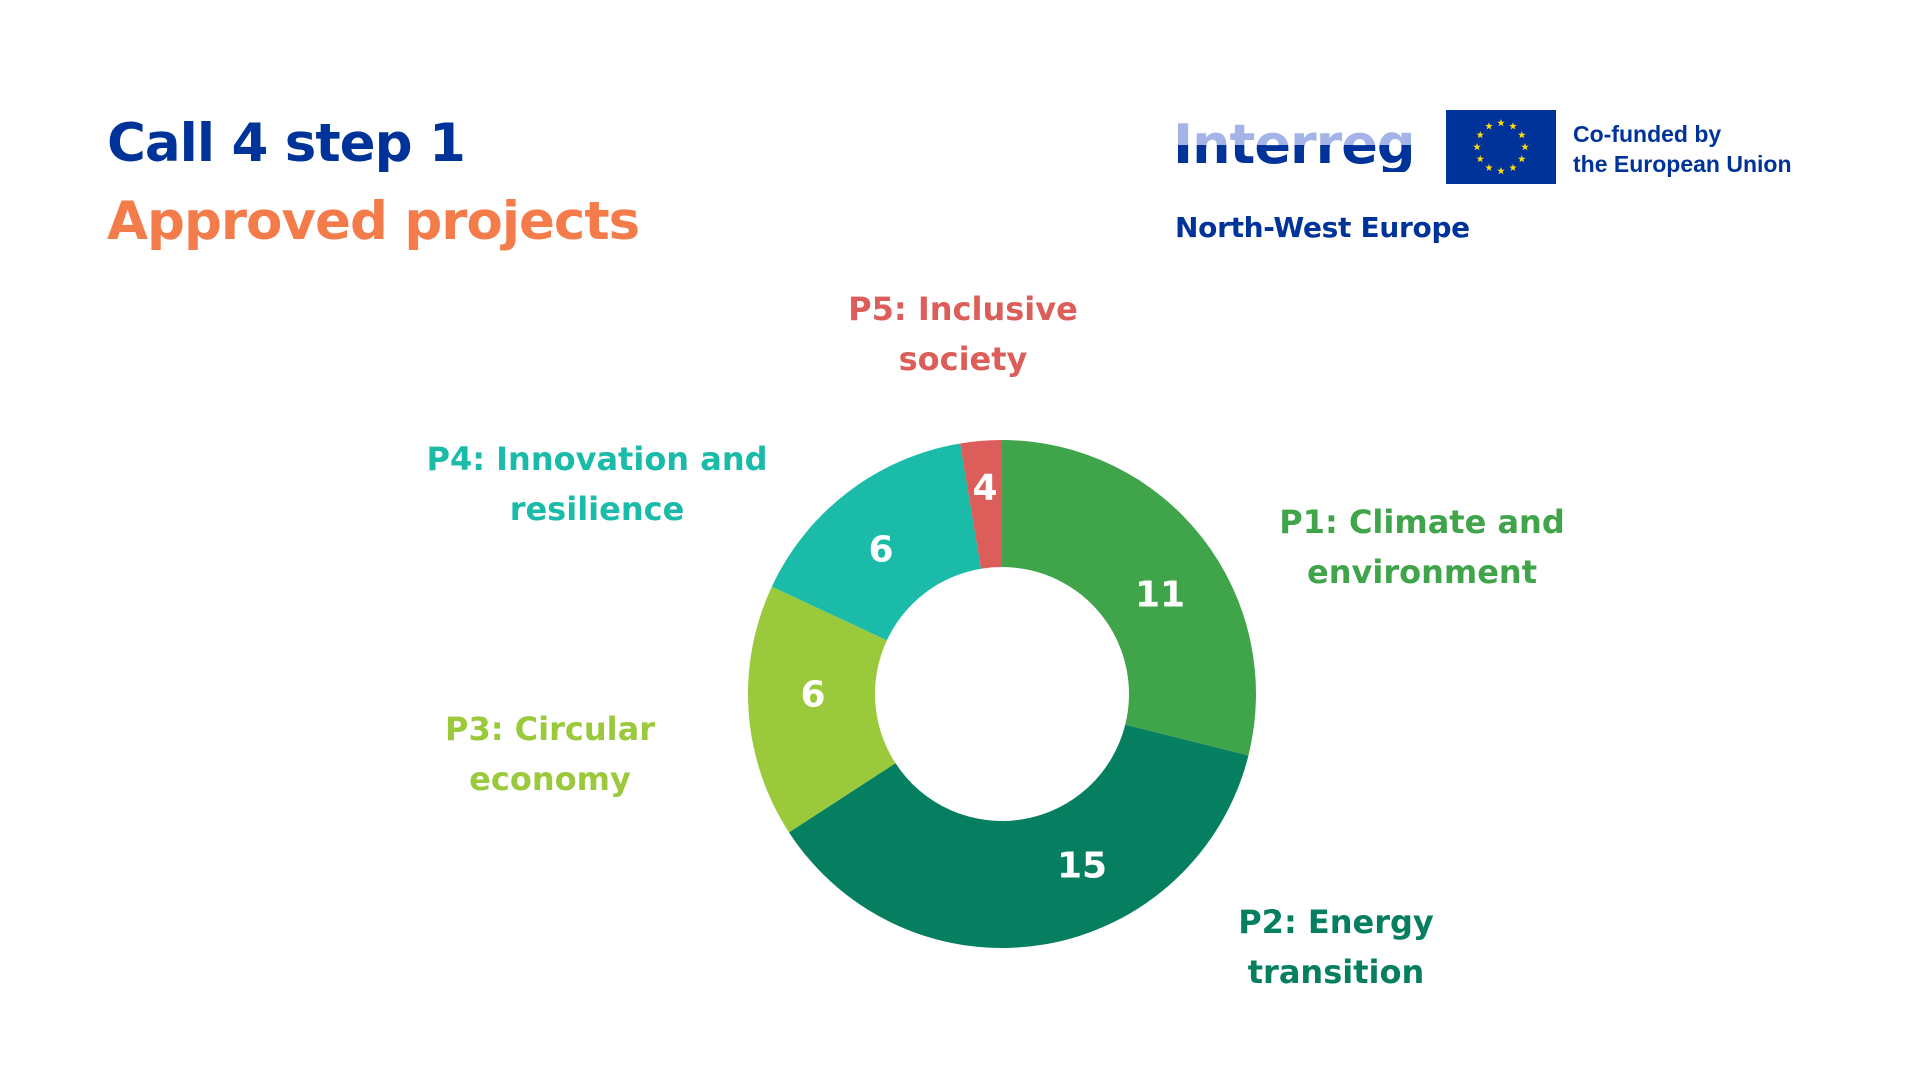 This screenshot has width=1920, height=1080. What do you see at coordinates (1082, 866) in the screenshot?
I see `slice-value-label: 15` at bounding box center [1082, 866].